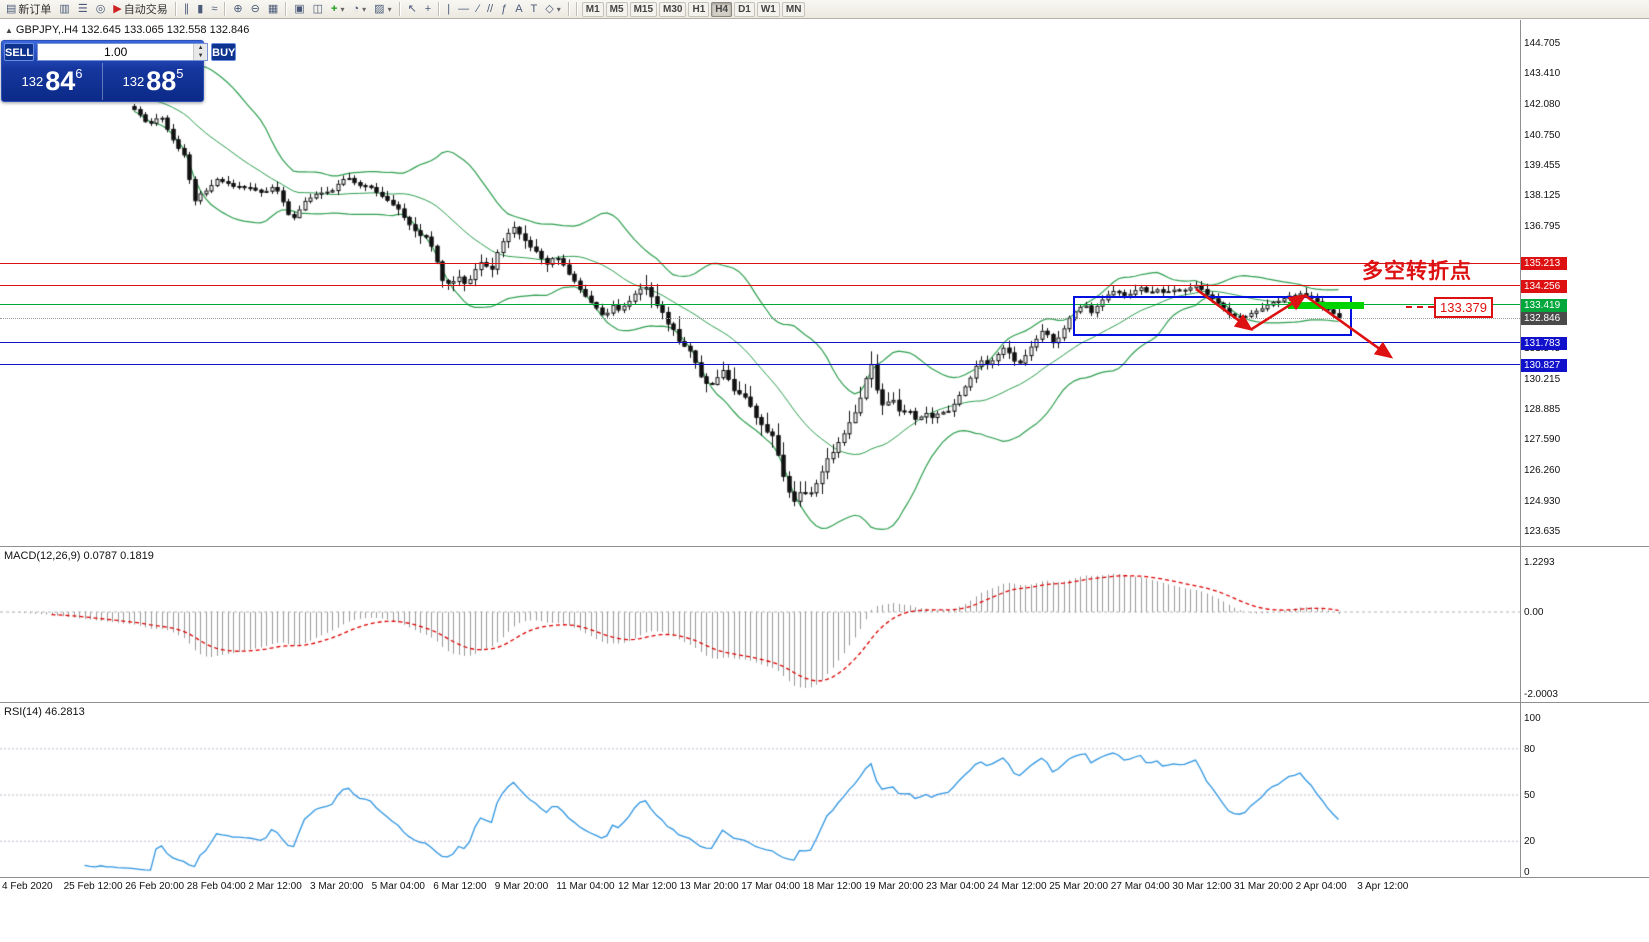  I want to click on arrow-label-icon: T, so click(534, 8).